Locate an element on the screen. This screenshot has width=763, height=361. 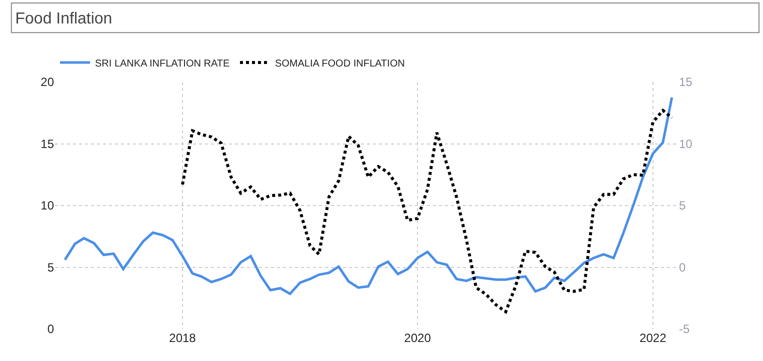
y2-tick-label: 15 is located at coordinates (686, 82).